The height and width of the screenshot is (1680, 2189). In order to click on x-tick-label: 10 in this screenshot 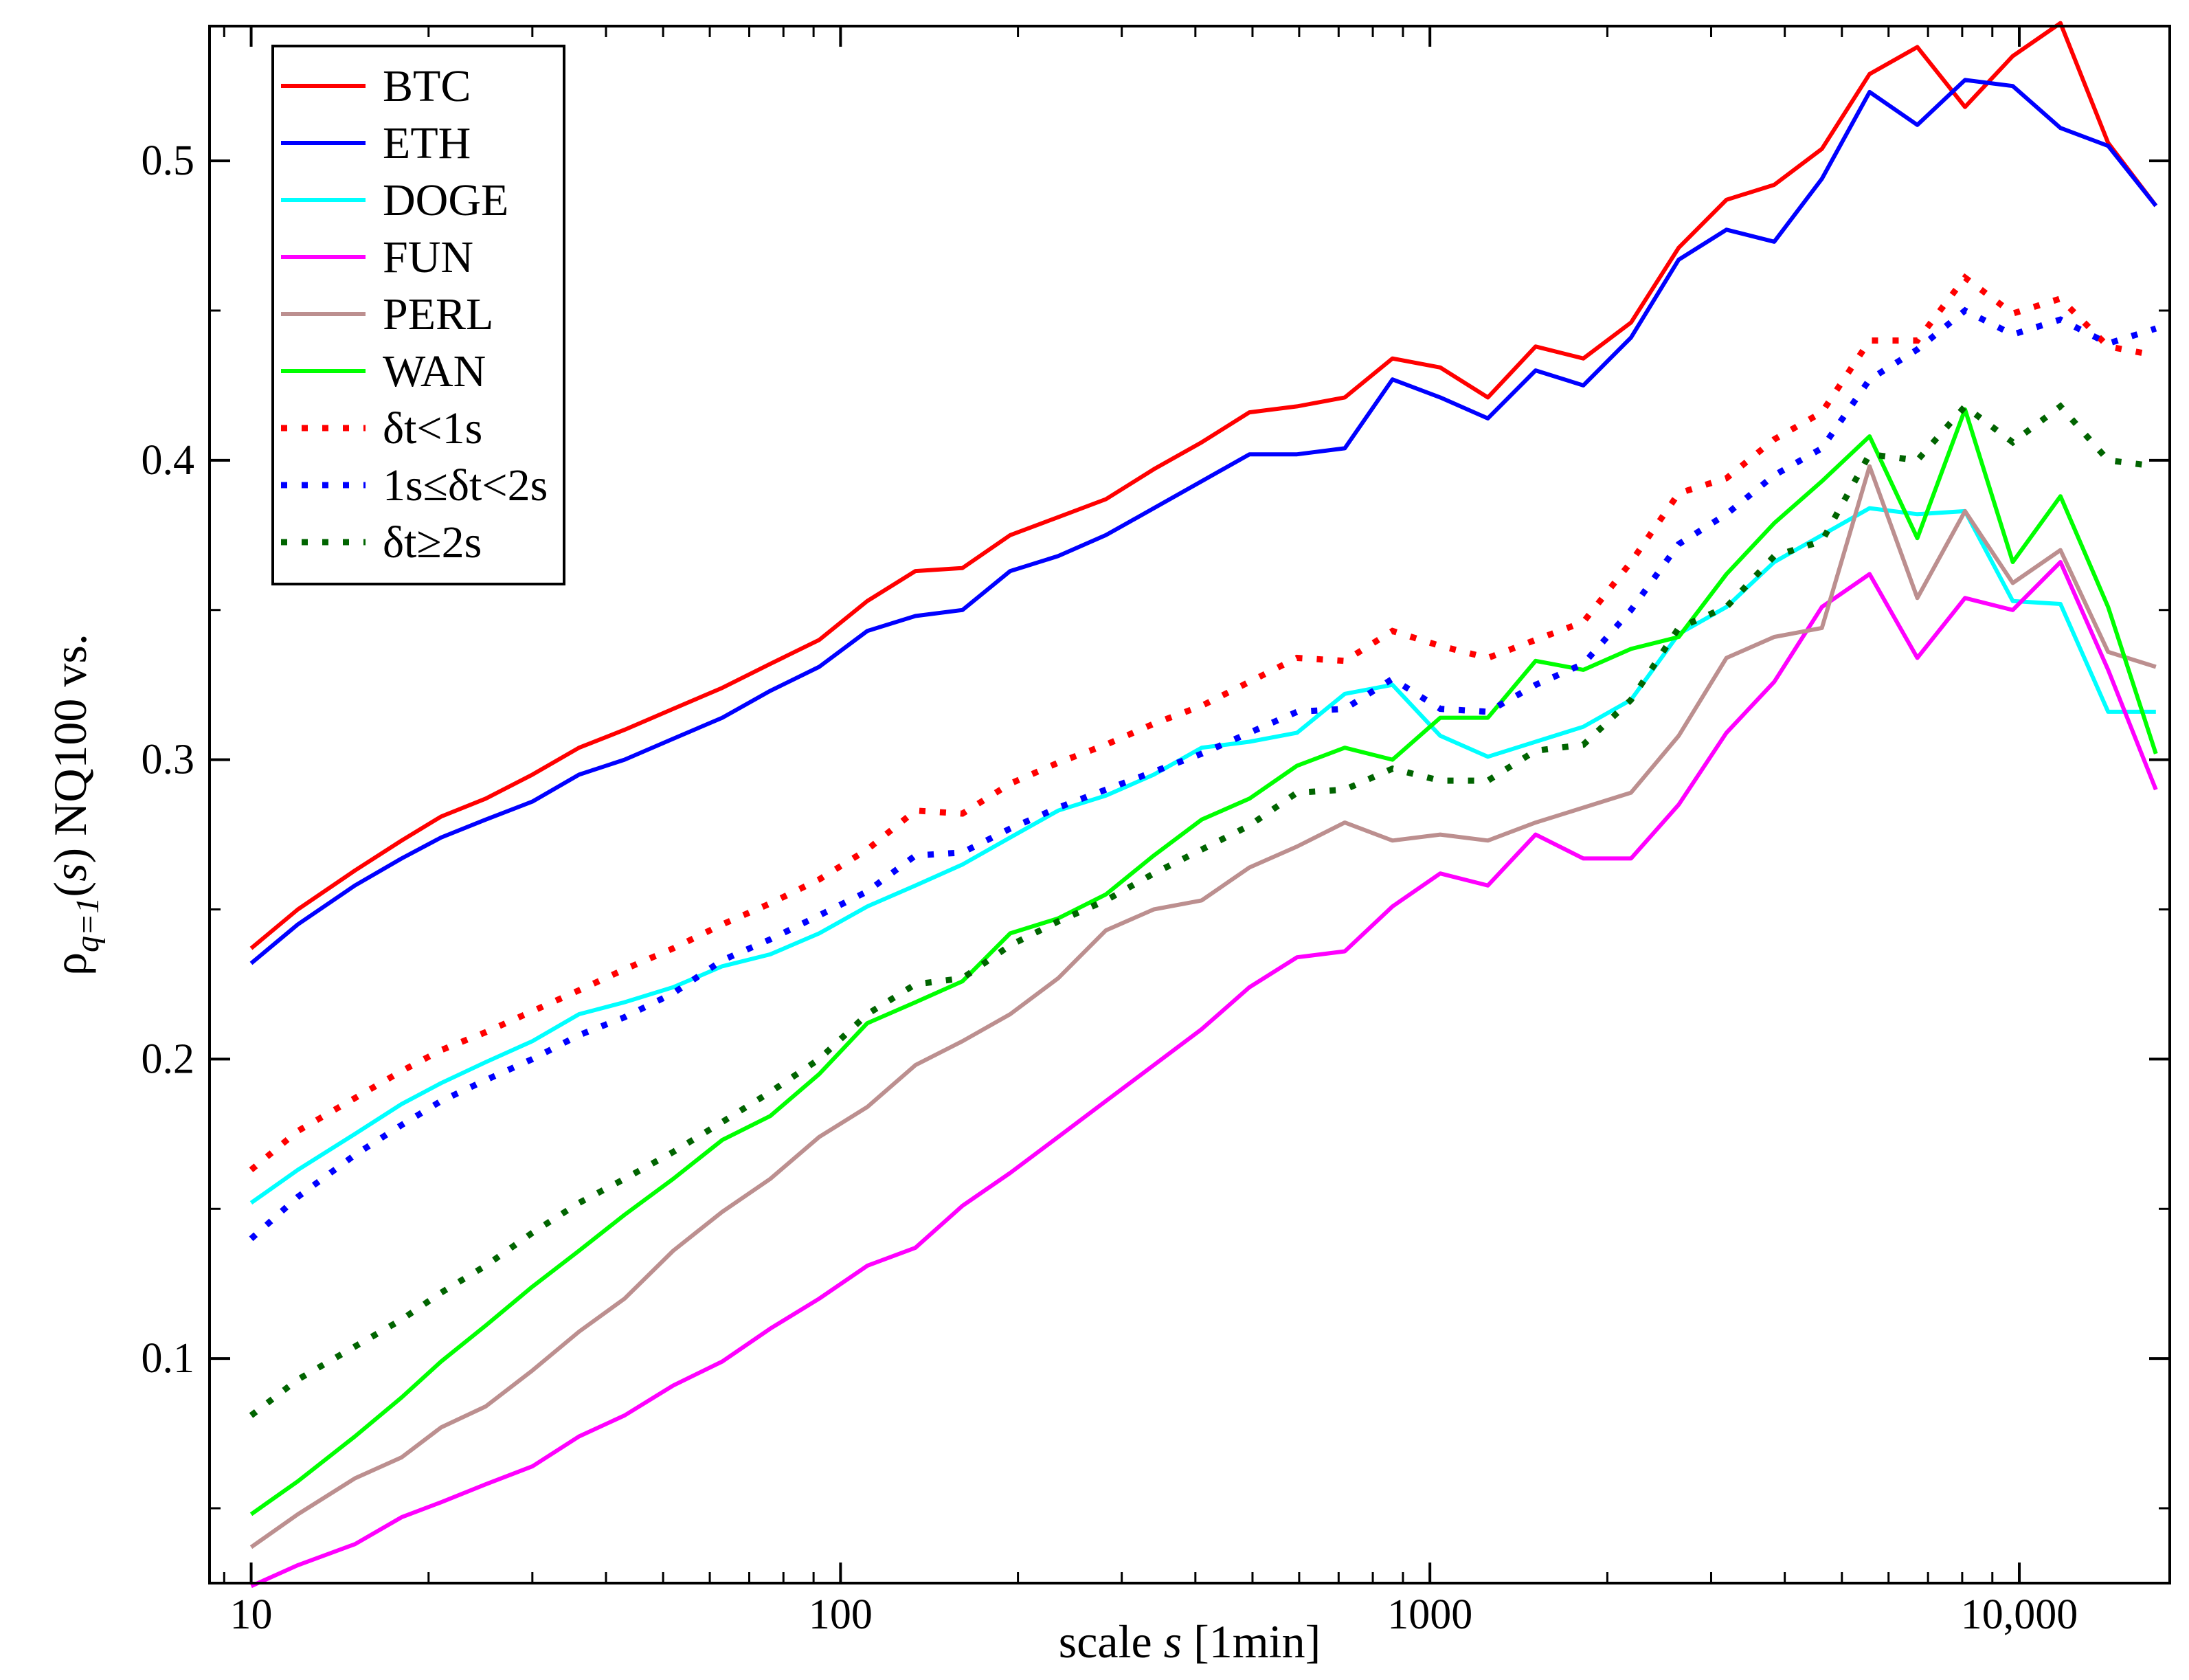, I will do `click(251, 1614)`.